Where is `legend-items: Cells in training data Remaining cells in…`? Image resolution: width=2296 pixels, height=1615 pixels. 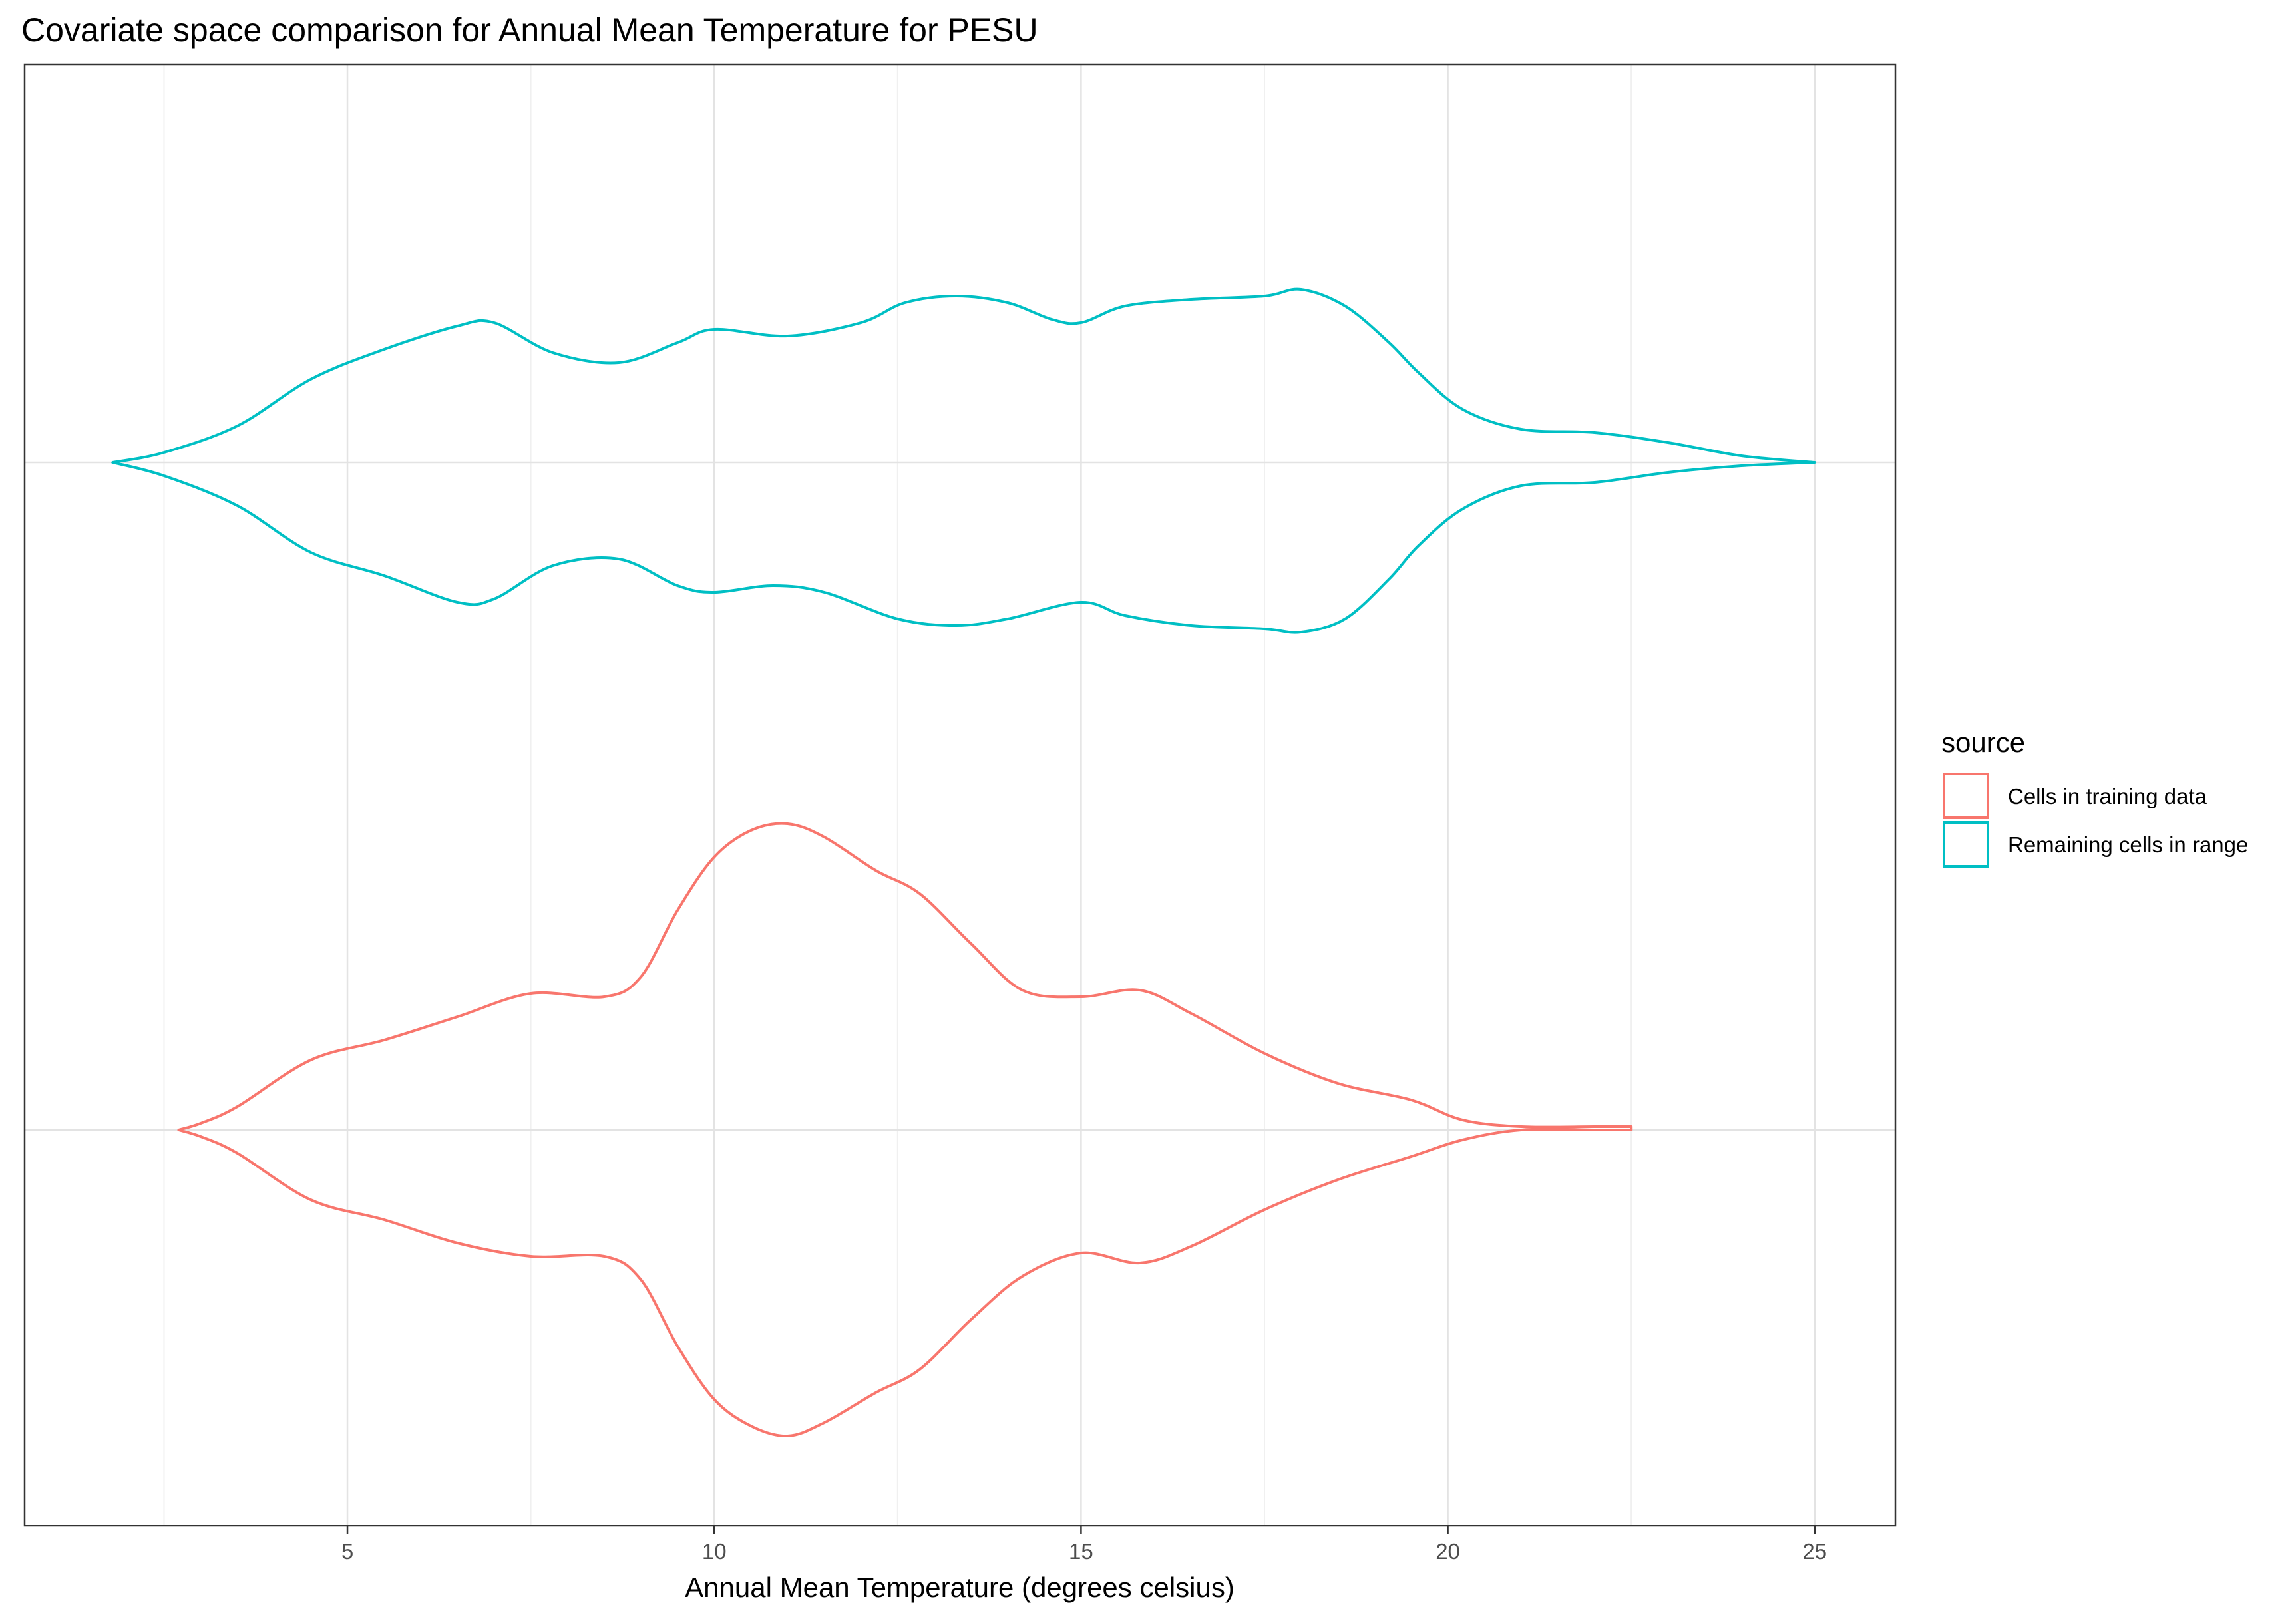 legend-items: Cells in training data Remaining cells in… is located at coordinates (2095, 820).